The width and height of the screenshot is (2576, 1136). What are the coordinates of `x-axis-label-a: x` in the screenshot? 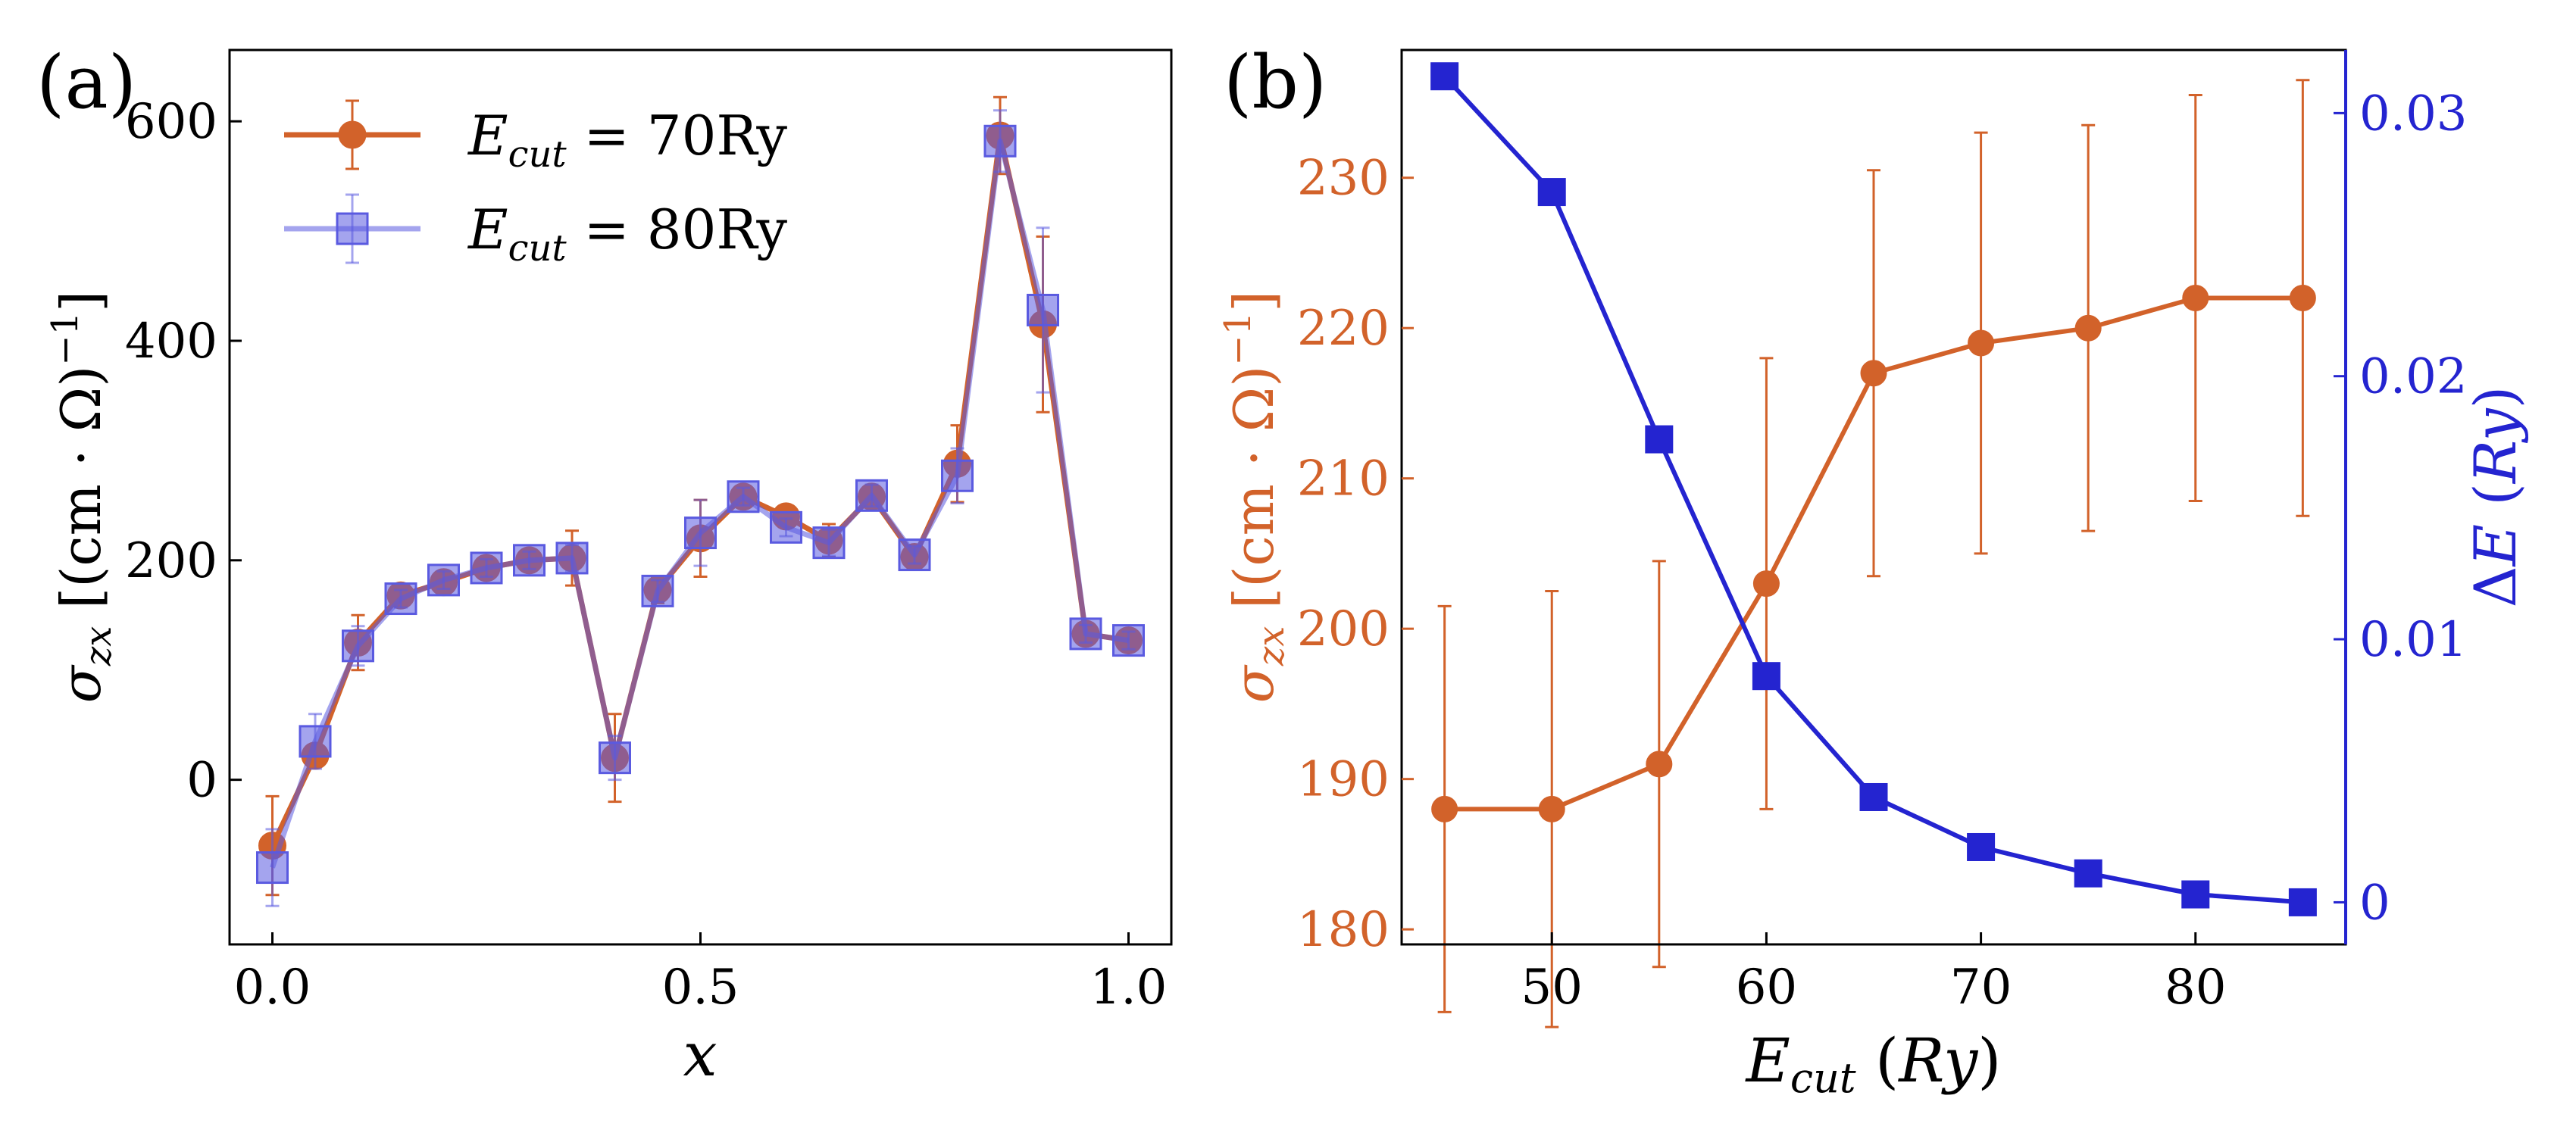 It's located at (700, 1054).